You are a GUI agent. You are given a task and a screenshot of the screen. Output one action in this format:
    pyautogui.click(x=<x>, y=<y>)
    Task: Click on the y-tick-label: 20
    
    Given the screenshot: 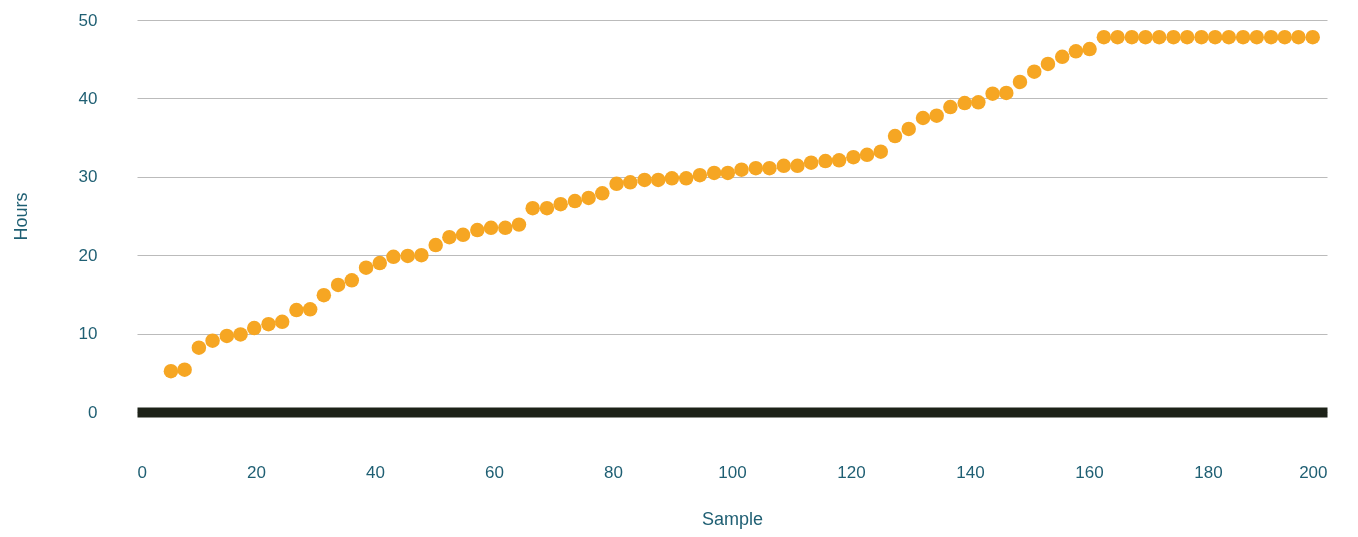 What is the action you would take?
    pyautogui.click(x=88, y=255)
    